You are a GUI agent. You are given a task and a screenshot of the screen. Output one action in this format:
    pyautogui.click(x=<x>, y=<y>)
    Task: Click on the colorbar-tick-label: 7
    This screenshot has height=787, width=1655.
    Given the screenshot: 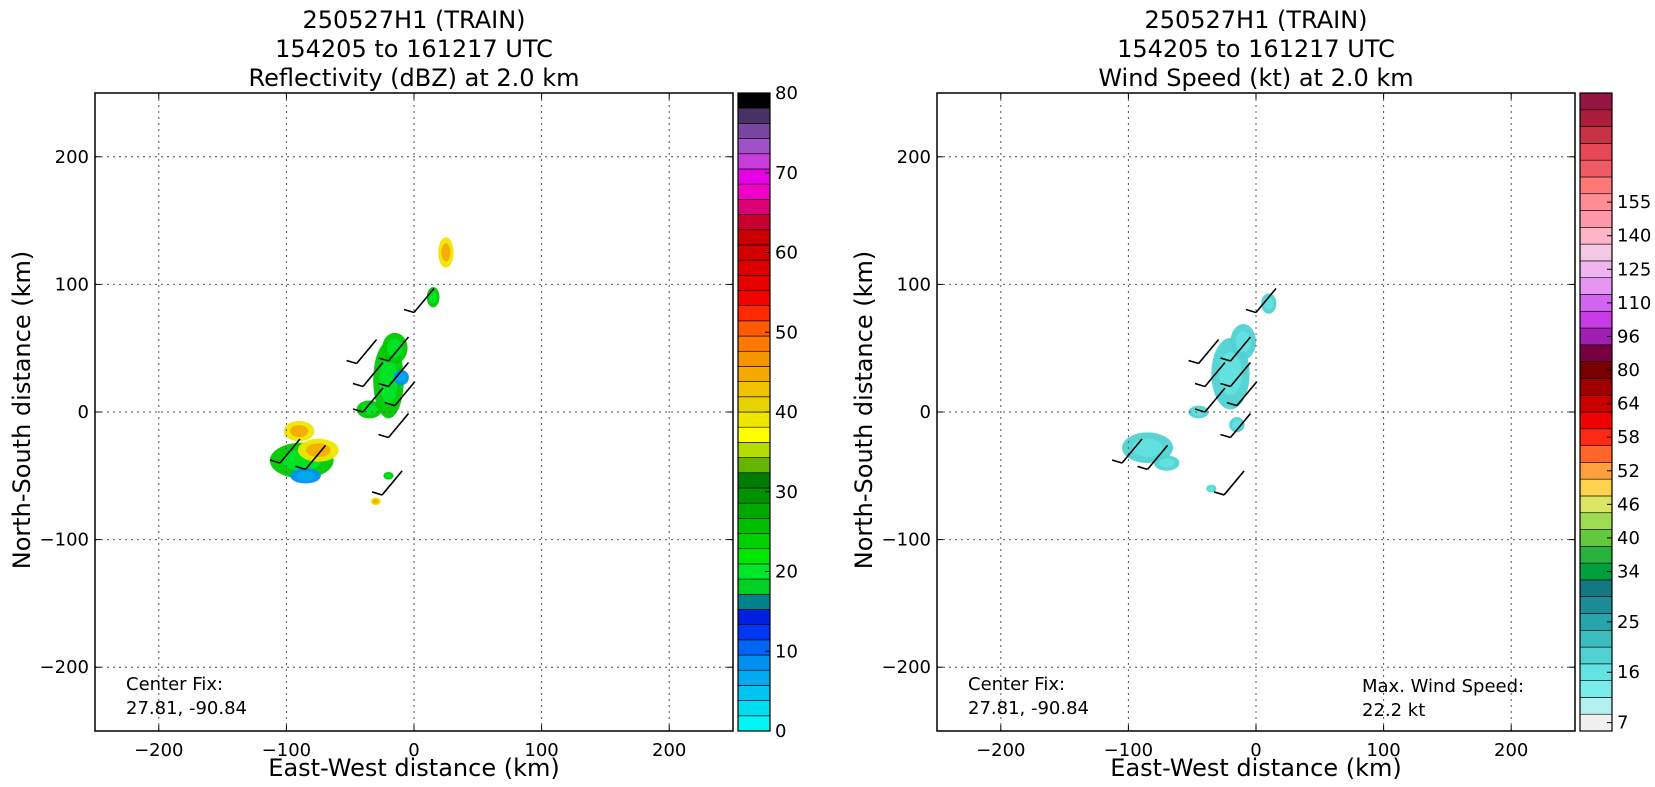 What is the action you would take?
    pyautogui.click(x=1622, y=723)
    